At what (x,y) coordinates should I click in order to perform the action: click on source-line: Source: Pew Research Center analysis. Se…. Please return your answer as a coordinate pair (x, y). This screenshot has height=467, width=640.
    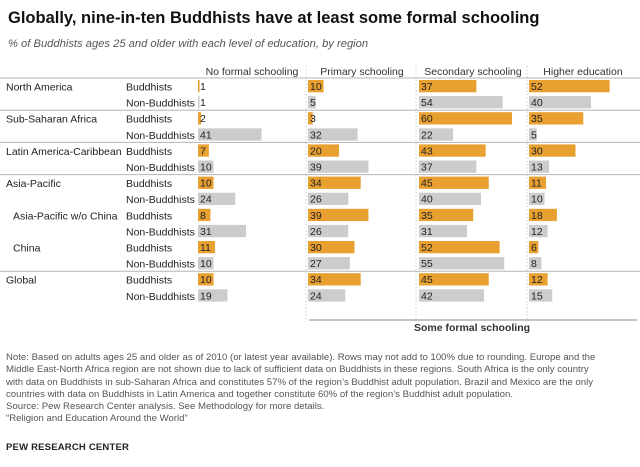
    Looking at the image, I should click on (165, 407).